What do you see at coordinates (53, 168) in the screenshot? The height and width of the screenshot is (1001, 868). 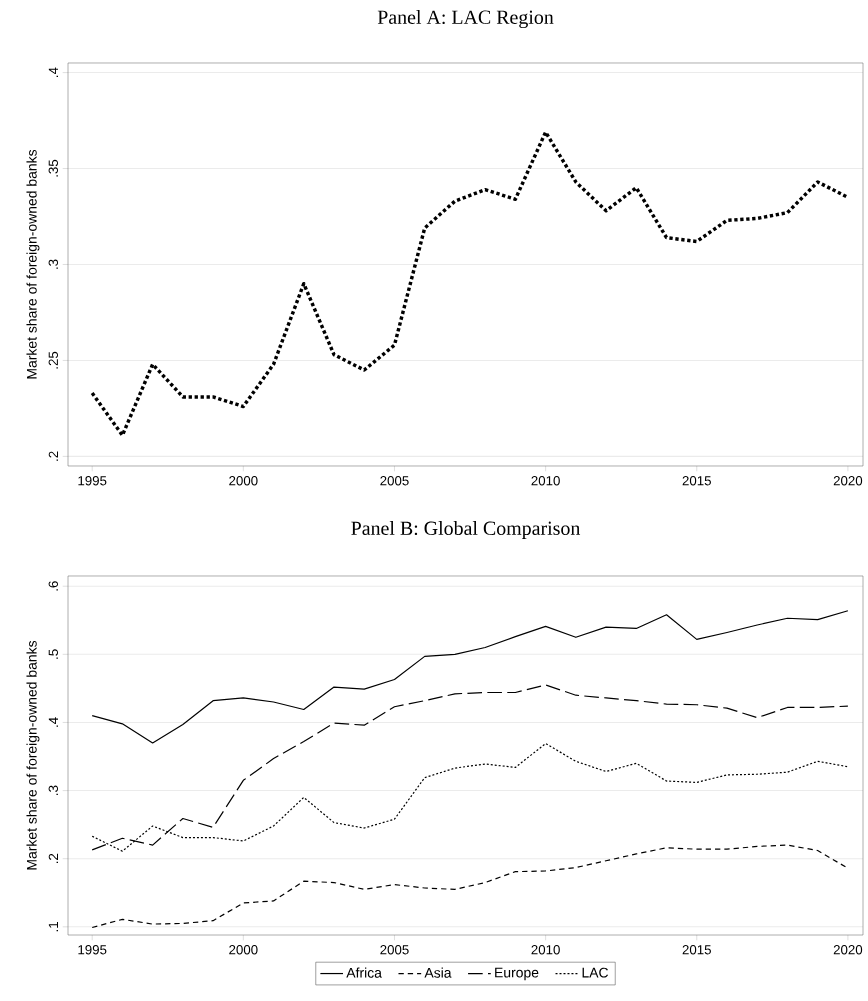 I see `y-tick-label: .35` at bounding box center [53, 168].